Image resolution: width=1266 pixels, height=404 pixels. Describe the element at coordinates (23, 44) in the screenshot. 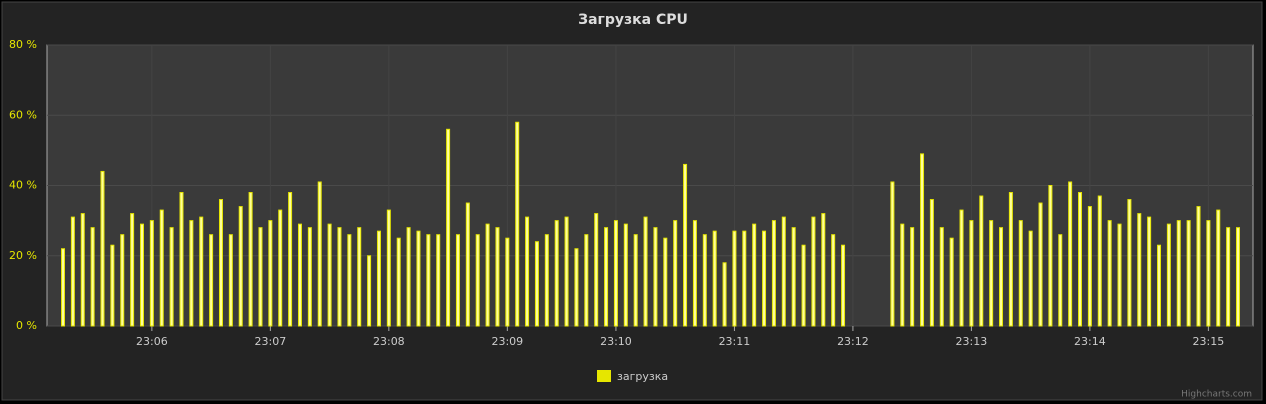

I see `y-tick-label: 80 %` at that location.